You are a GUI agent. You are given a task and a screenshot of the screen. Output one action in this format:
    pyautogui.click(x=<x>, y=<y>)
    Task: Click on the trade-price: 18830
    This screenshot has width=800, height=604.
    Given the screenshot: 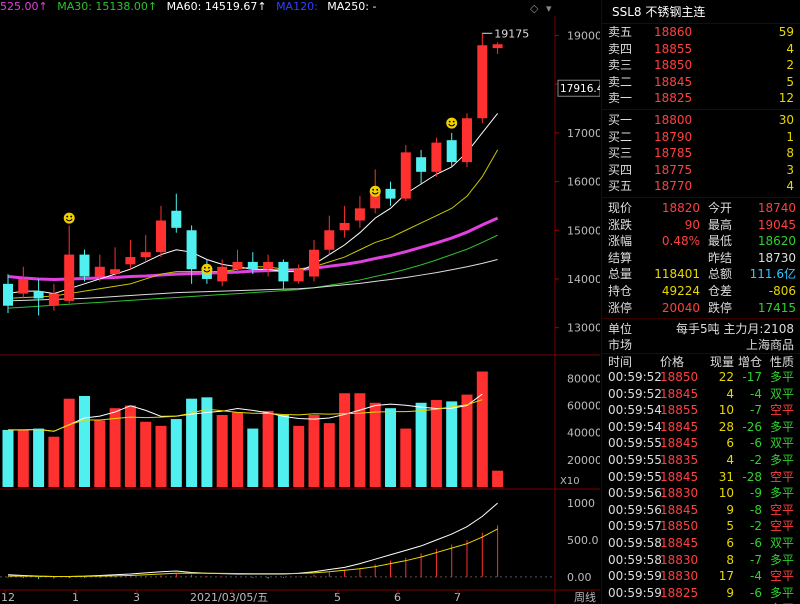 What is the action you would take?
    pyautogui.click(x=679, y=493)
    